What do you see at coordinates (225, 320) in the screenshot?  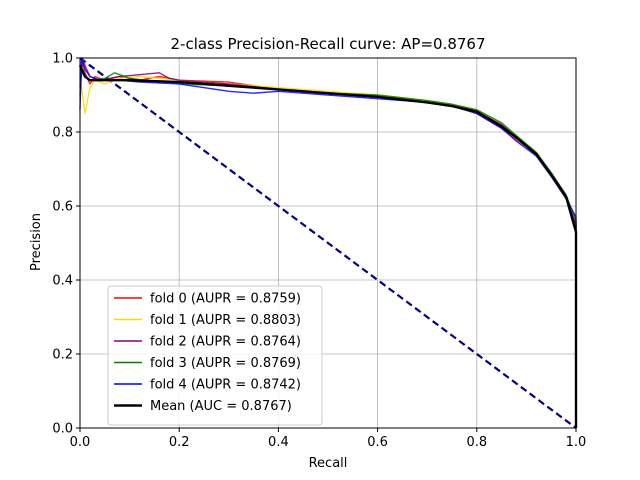 I see `legend-label-1: fold 1 (AUPR = 0.8803)` at bounding box center [225, 320].